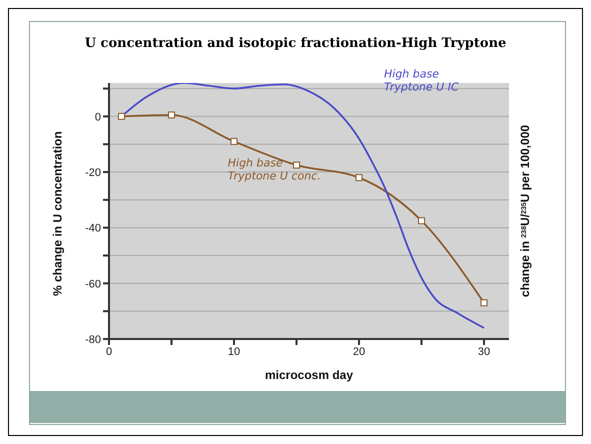 This screenshot has width=591, height=444. What do you see at coordinates (93, 228) in the screenshot?
I see `y-tick-label: -40` at bounding box center [93, 228].